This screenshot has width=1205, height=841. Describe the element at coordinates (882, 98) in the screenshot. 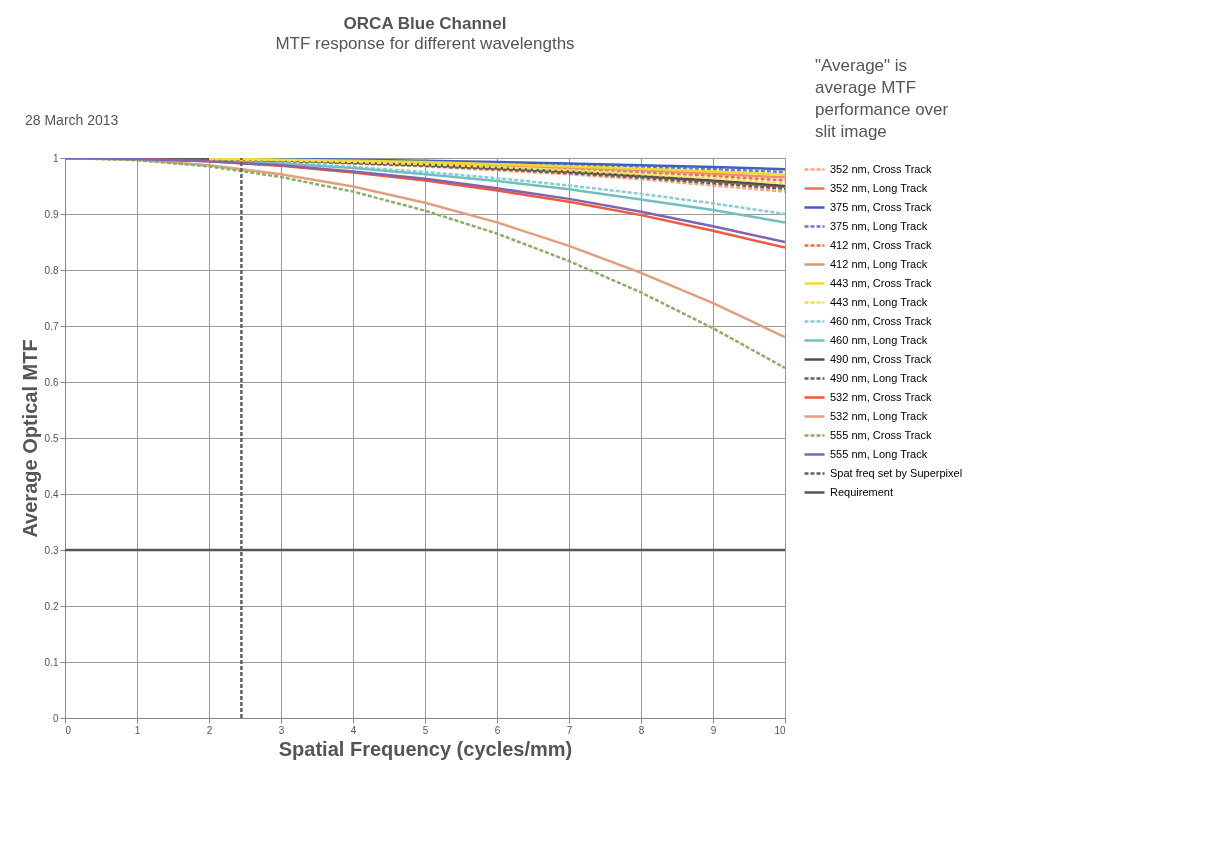

I see `text: "Average" is average MTF performance over slit image` at that location.